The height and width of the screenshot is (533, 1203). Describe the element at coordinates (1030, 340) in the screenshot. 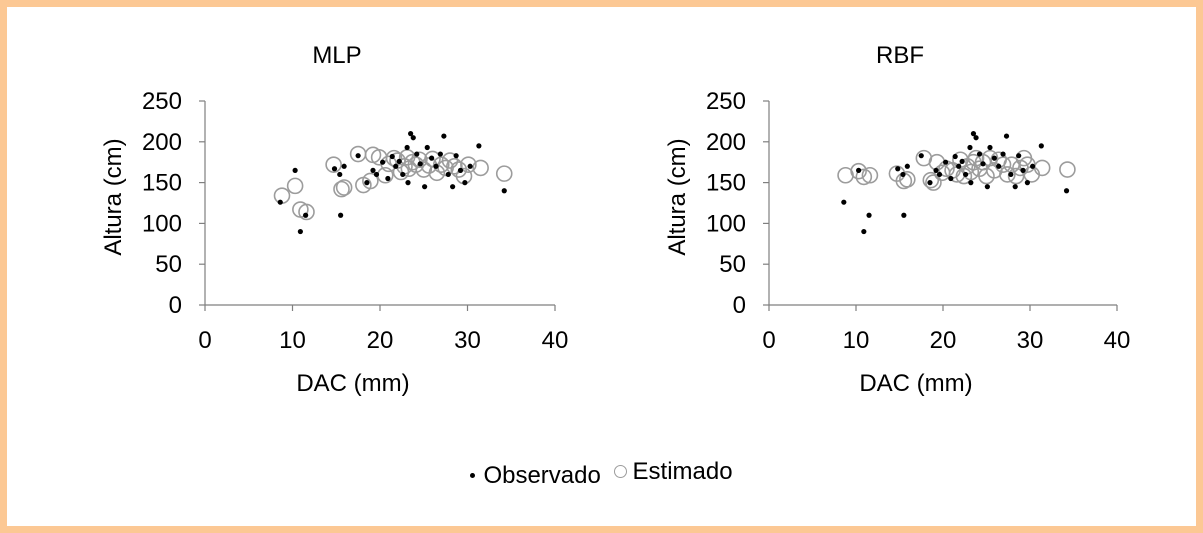

I see `x-tick-label: 30` at that location.